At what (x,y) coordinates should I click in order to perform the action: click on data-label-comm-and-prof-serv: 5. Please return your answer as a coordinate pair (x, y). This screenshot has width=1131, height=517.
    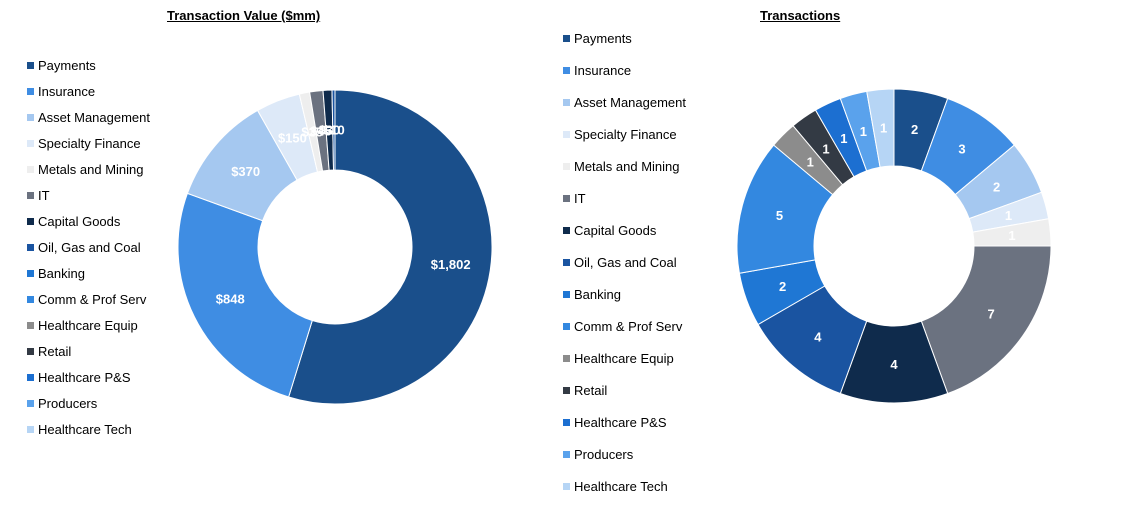
    Looking at the image, I should click on (779, 215).